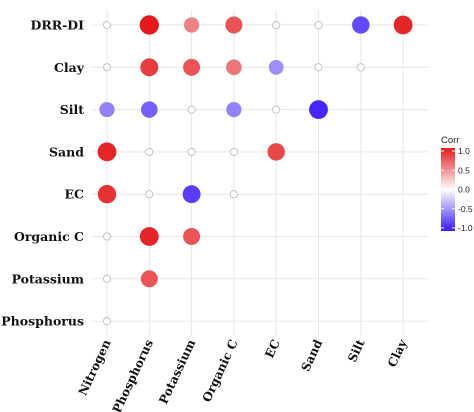 This screenshot has width=474, height=412. I want to click on x-tick-label: EC, so click(272, 348).